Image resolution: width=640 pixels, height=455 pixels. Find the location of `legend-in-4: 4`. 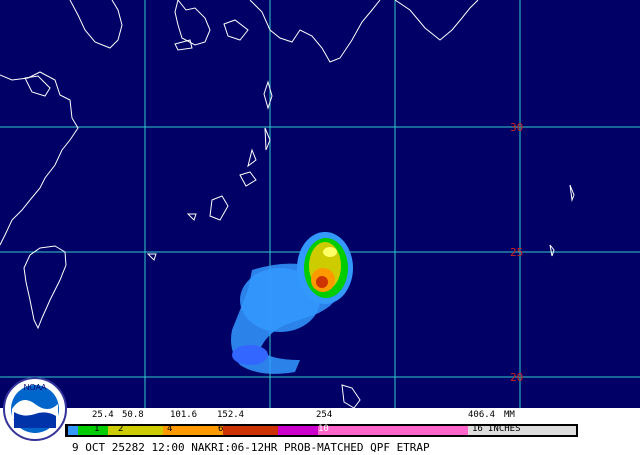

legend-in-4: 4 is located at coordinates (170, 429).